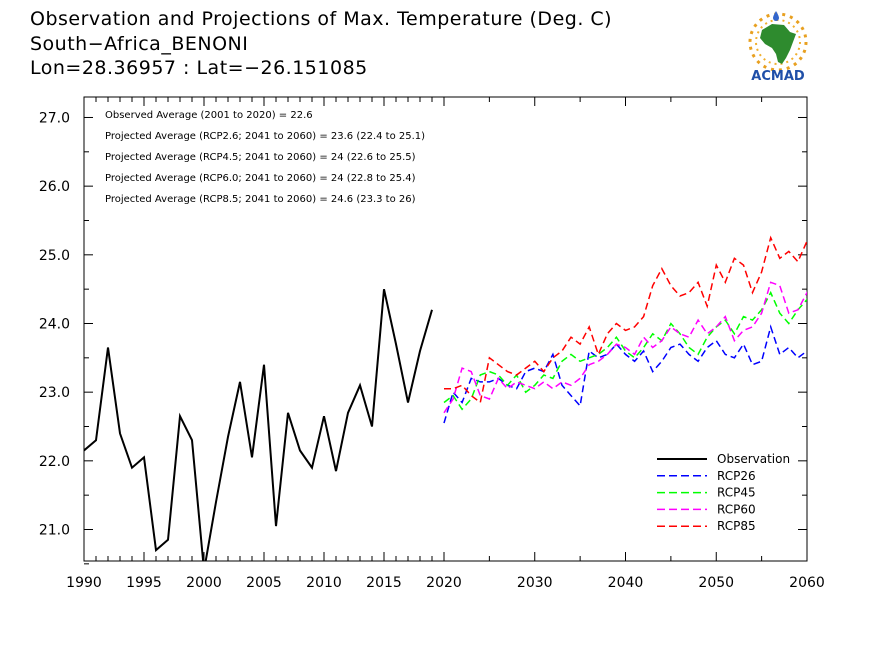 This screenshot has height=659, width=879. What do you see at coordinates (209, 115) in the screenshot?
I see `annotation-text: Observed Average (2001 to 2020) = 22.6` at bounding box center [209, 115].